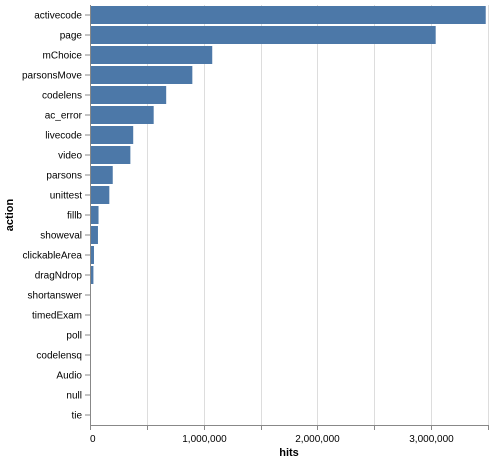 The height and width of the screenshot is (462, 494). Describe the element at coordinates (76, 416) in the screenshot. I see `y-tick-label: tie` at that location.